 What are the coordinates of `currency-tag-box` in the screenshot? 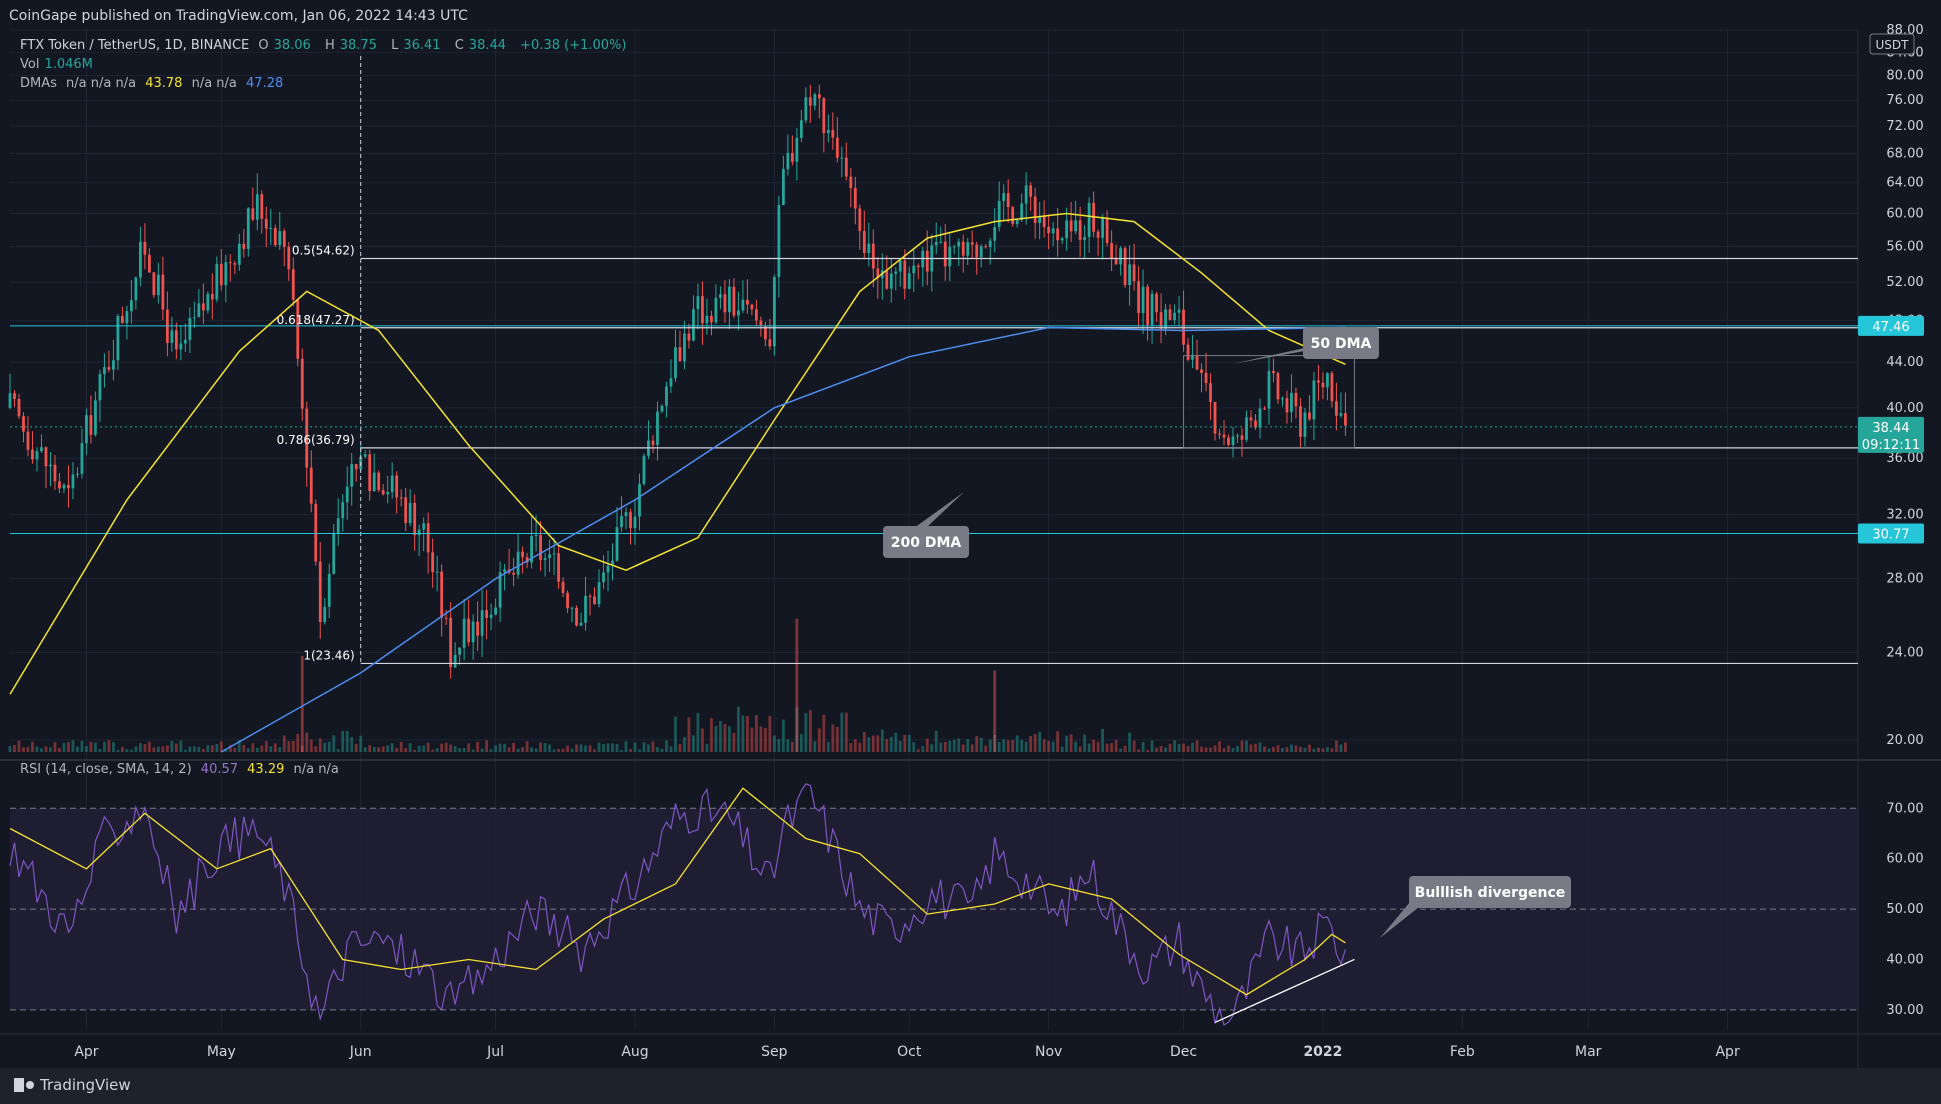 It's located at (1892, 44).